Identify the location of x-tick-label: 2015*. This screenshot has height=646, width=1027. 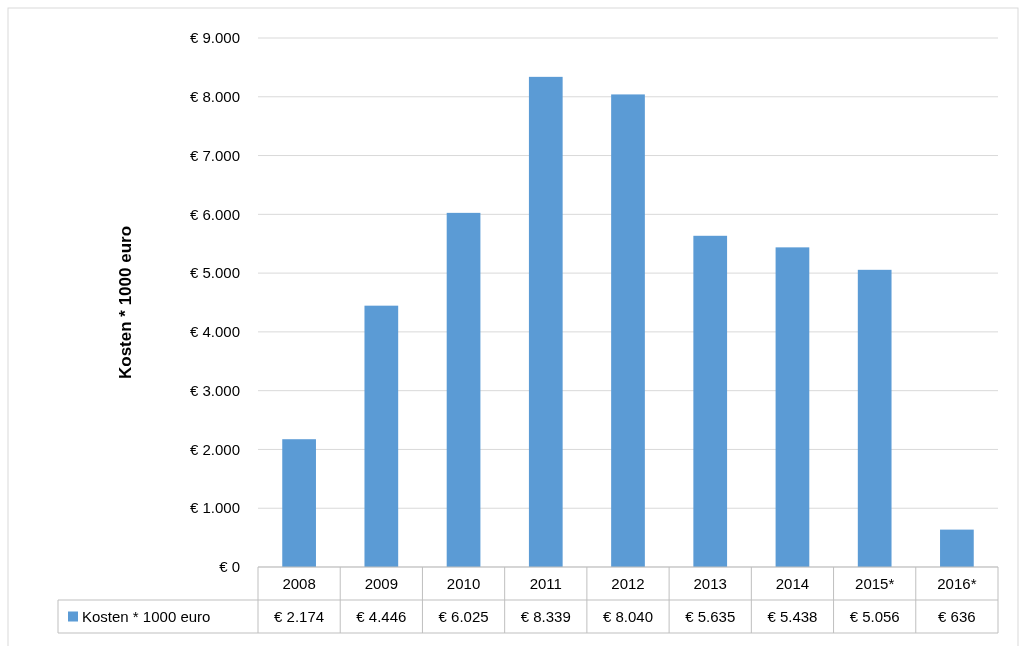
(875, 583).